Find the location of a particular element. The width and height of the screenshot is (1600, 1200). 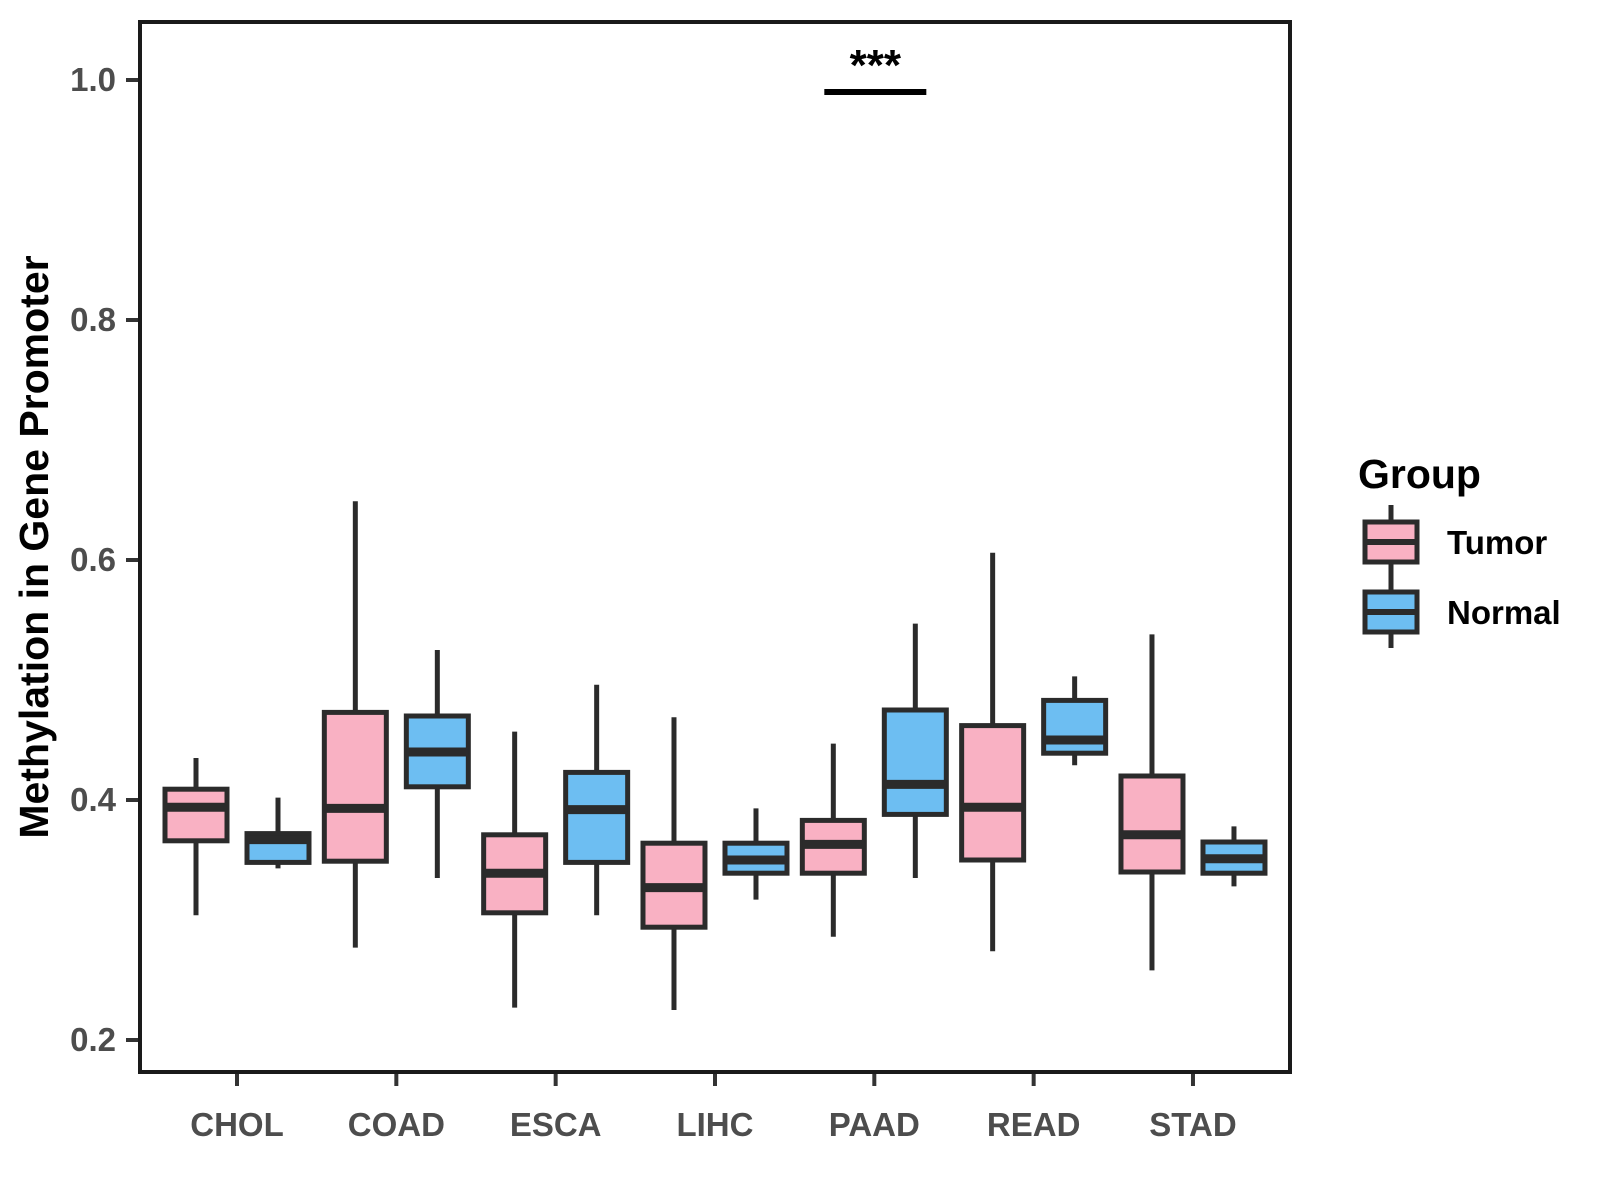

y-tick-label-0.4: 0.4 is located at coordinates (93, 799).